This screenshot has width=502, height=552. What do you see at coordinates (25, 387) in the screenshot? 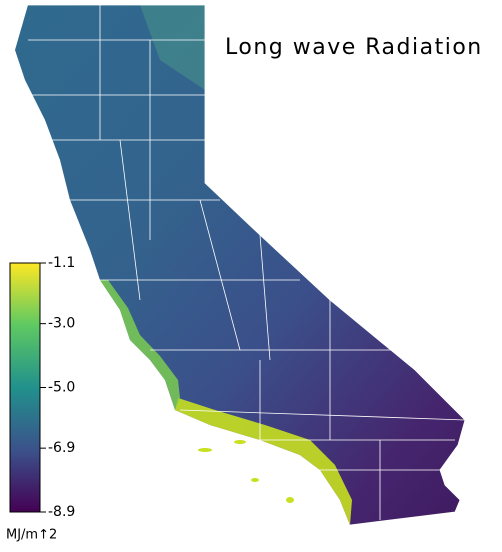
I see `colorbar-ramp` at bounding box center [25, 387].